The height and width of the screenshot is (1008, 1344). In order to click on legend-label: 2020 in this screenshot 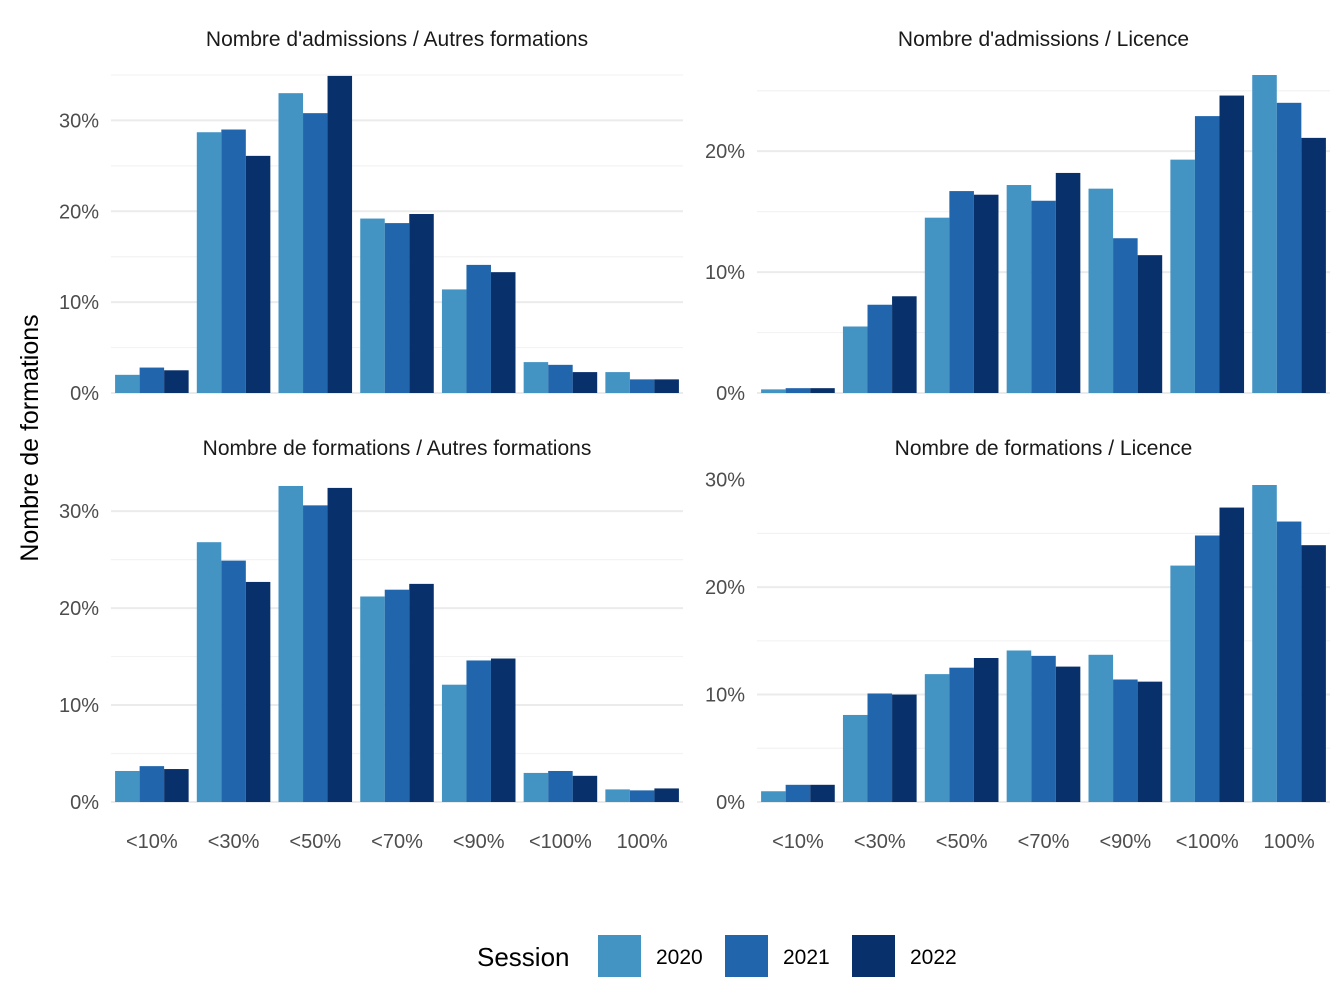, I will do `click(679, 957)`.